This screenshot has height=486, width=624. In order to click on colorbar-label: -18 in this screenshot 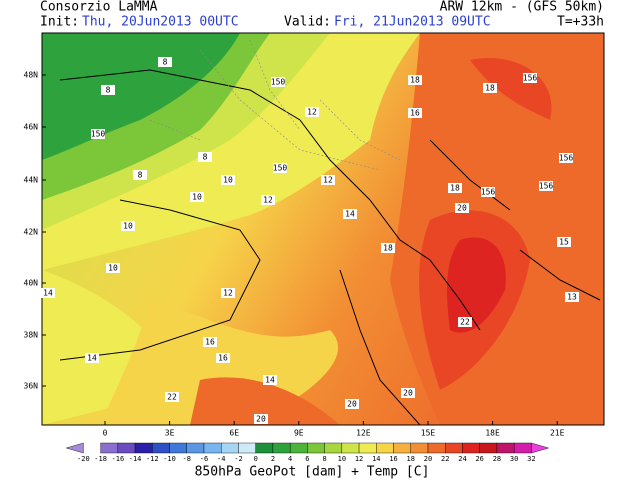, I will do `click(100, 459)`.